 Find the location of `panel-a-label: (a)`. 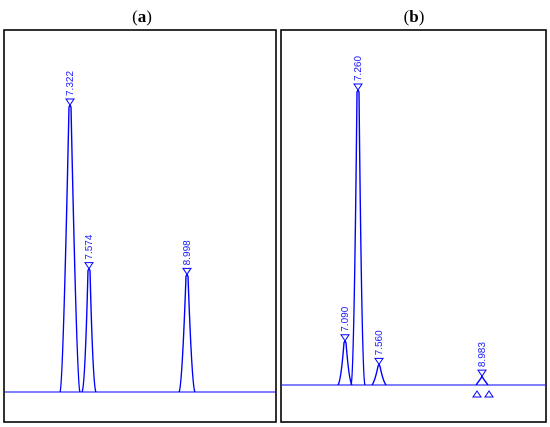

panel-a-label: (a) is located at coordinates (142, 16).